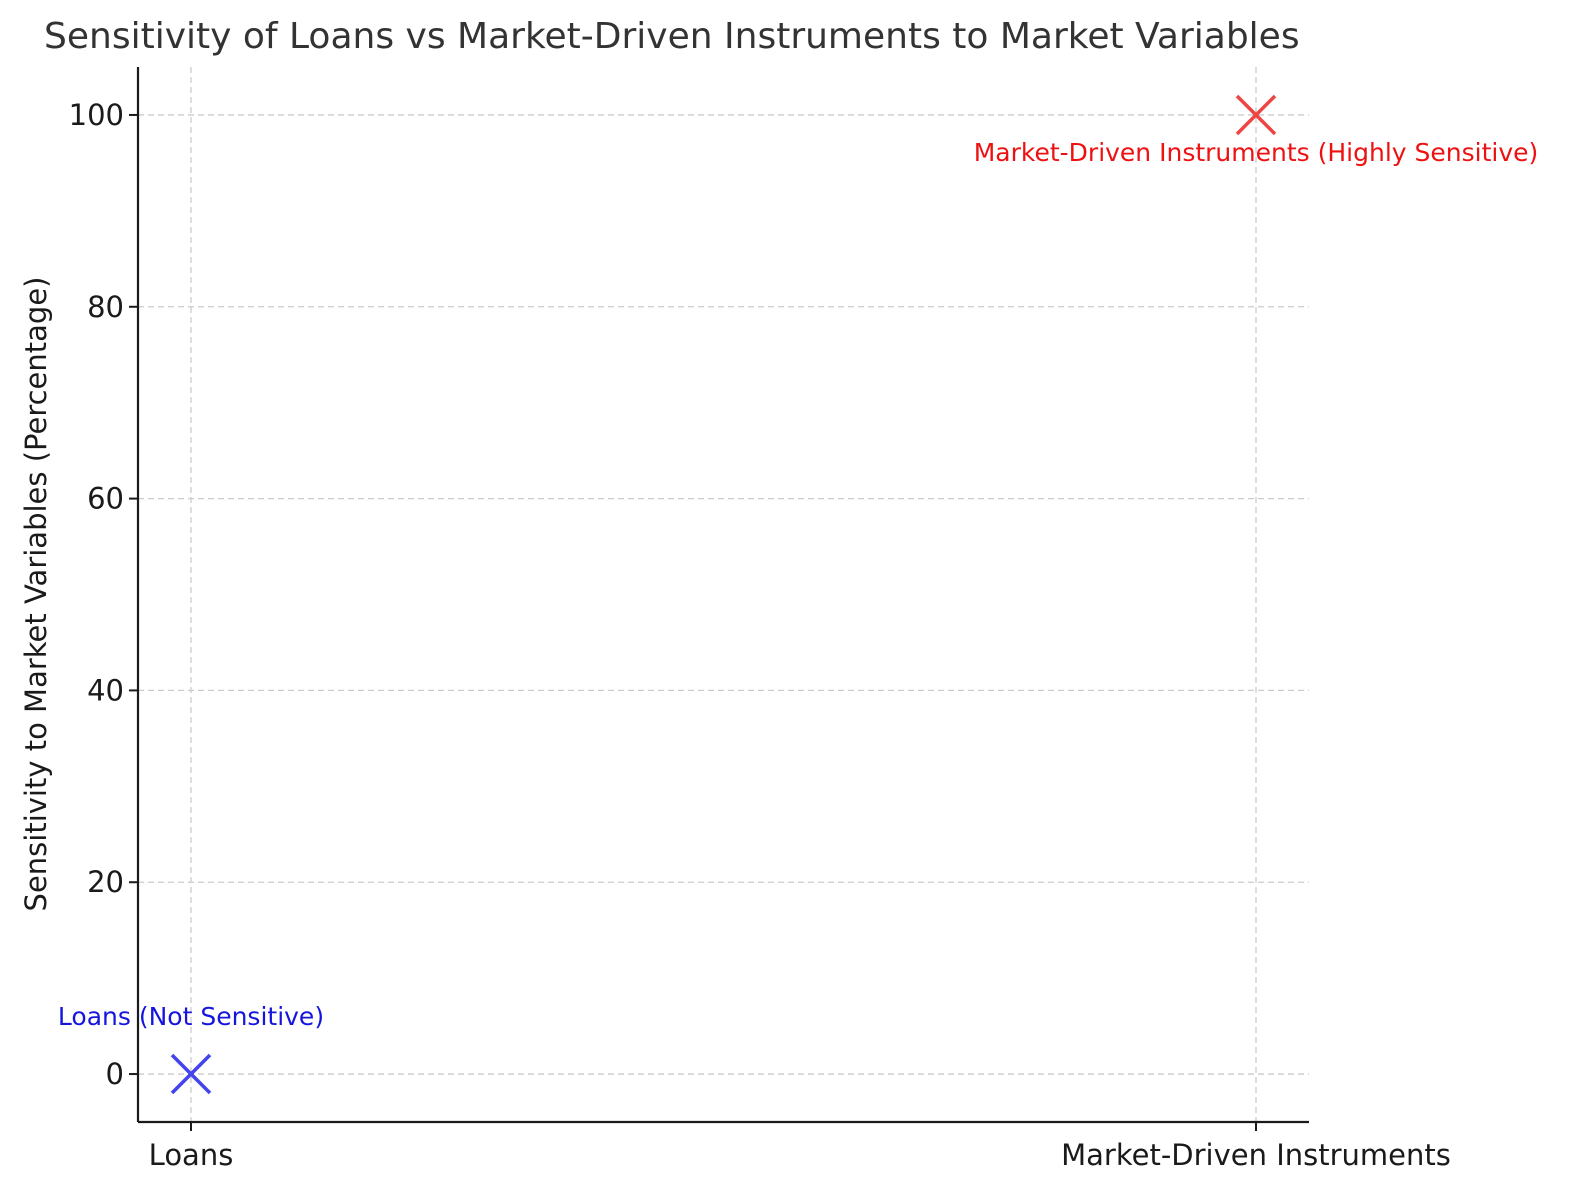  Describe the element at coordinates (191, 1016) in the screenshot. I see `point-annotation: Loans (Not Sensitive)` at that location.